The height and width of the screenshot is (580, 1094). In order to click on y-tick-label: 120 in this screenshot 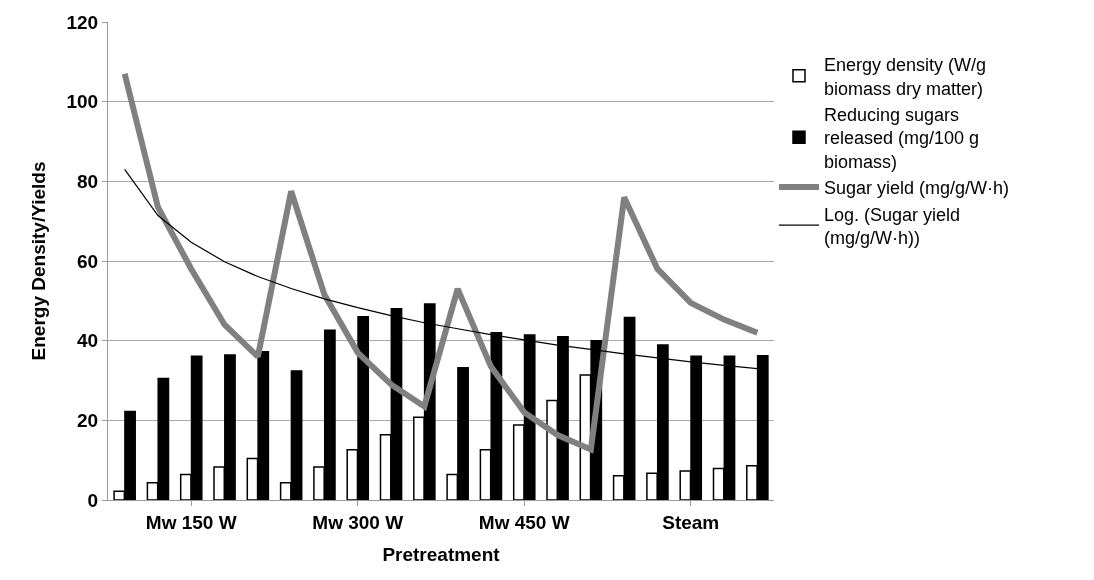, I will do `click(82, 22)`.